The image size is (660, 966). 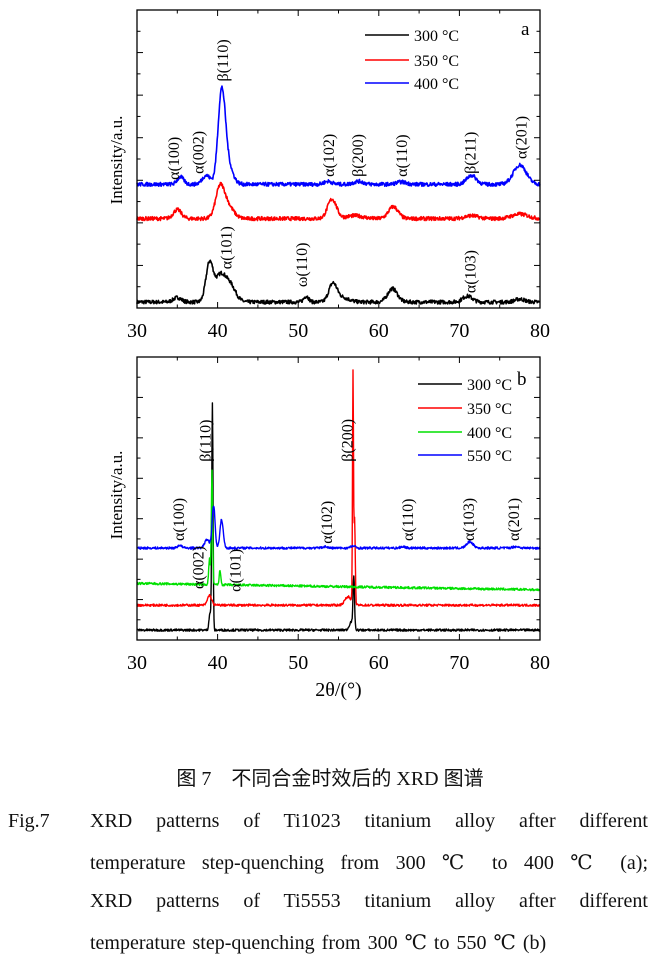 I want to click on series-line-350C, so click(x=338, y=201).